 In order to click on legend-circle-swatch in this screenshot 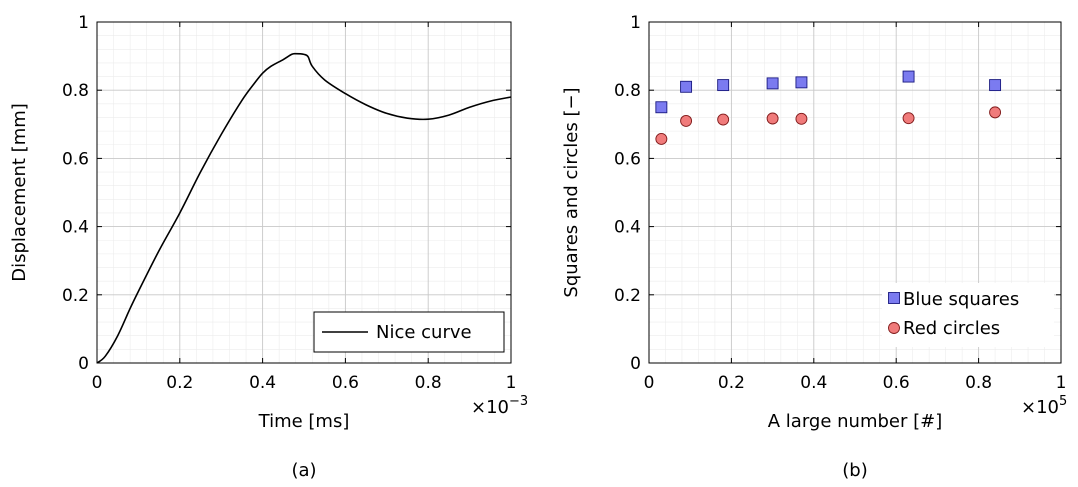, I will do `click(894, 328)`.